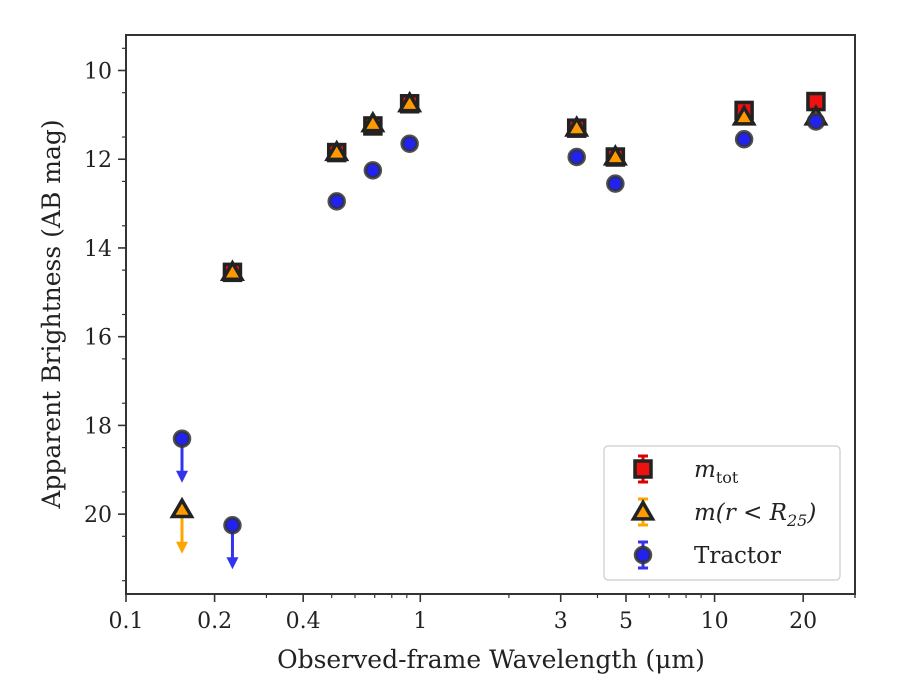 Image resolution: width=900 pixels, height=700 pixels. Describe the element at coordinates (715, 621) in the screenshot. I see `x-tick-label: 10` at that location.